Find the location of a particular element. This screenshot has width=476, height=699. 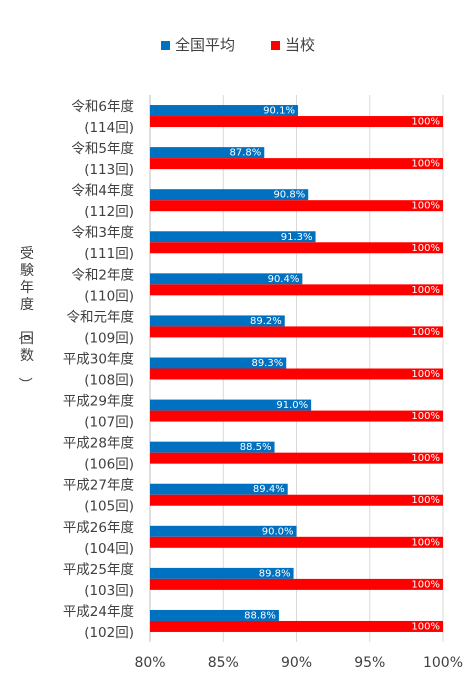

category-year-label: 令和3年度 is located at coordinates (102, 233).